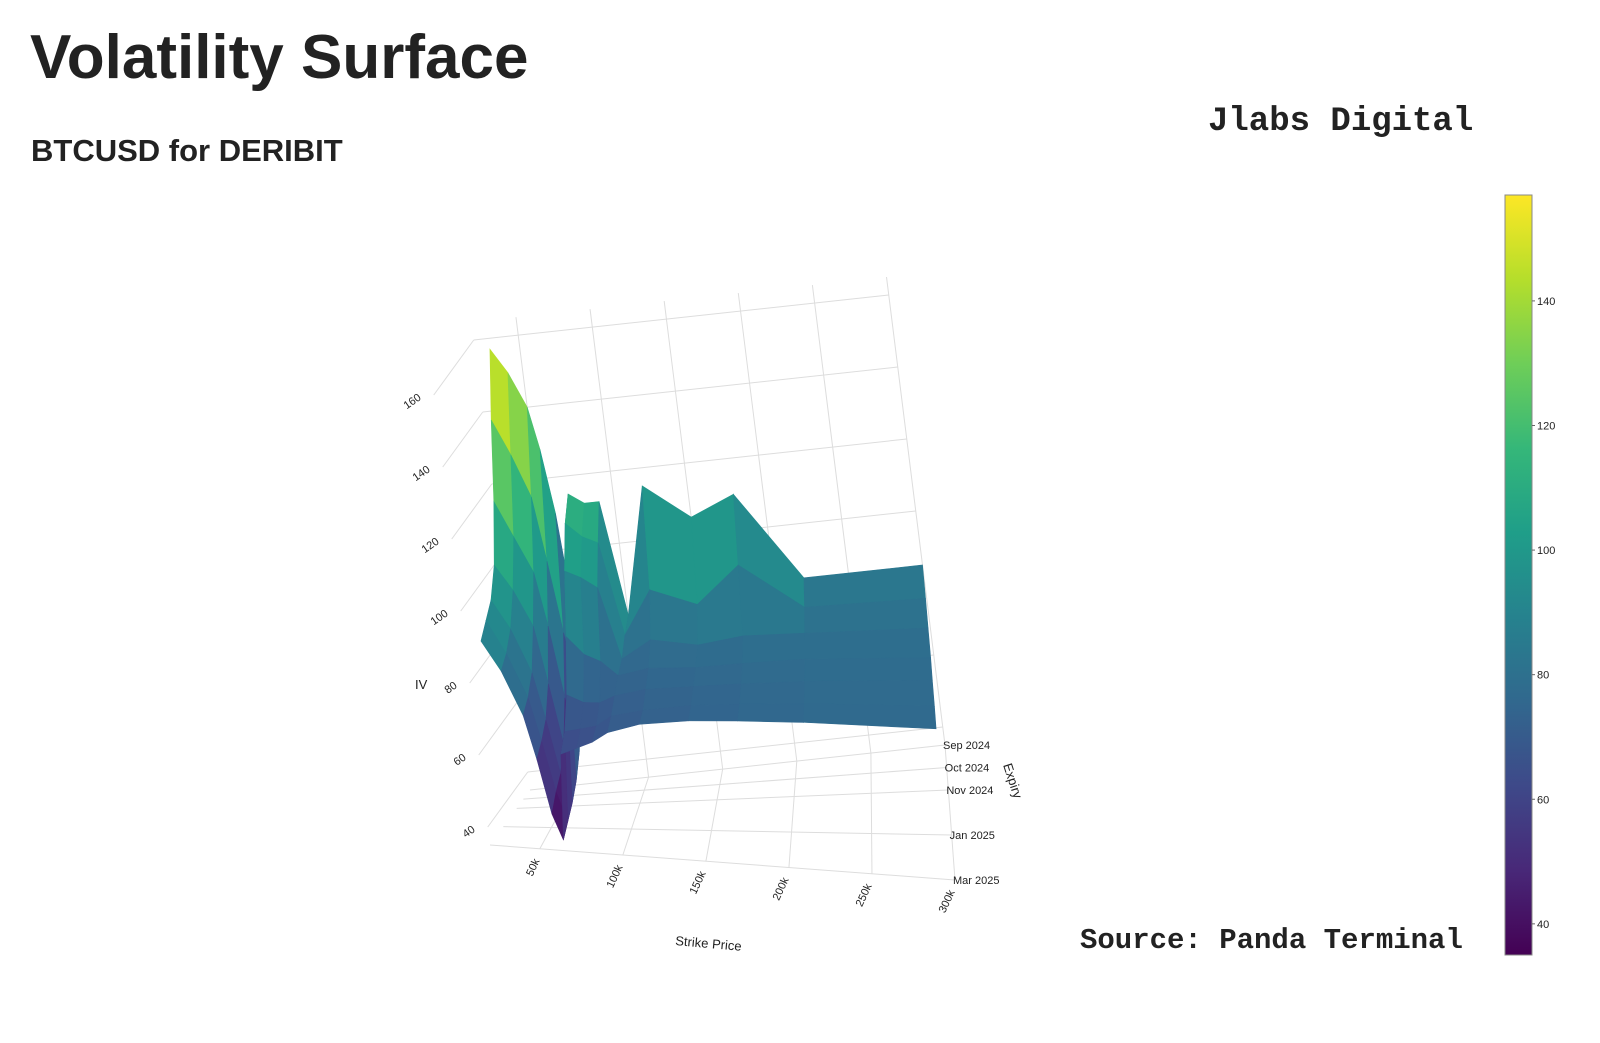  Describe the element at coordinates (431, 546) in the screenshot. I see `z-tick-label: 120` at that location.